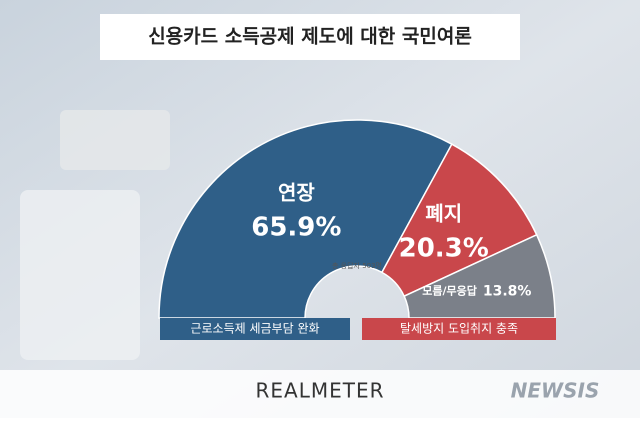 Image resolution: width=640 pixels, height=422 pixels. What do you see at coordinates (320, 391) in the screenshot?
I see `source: REALMETER` at bounding box center [320, 391].